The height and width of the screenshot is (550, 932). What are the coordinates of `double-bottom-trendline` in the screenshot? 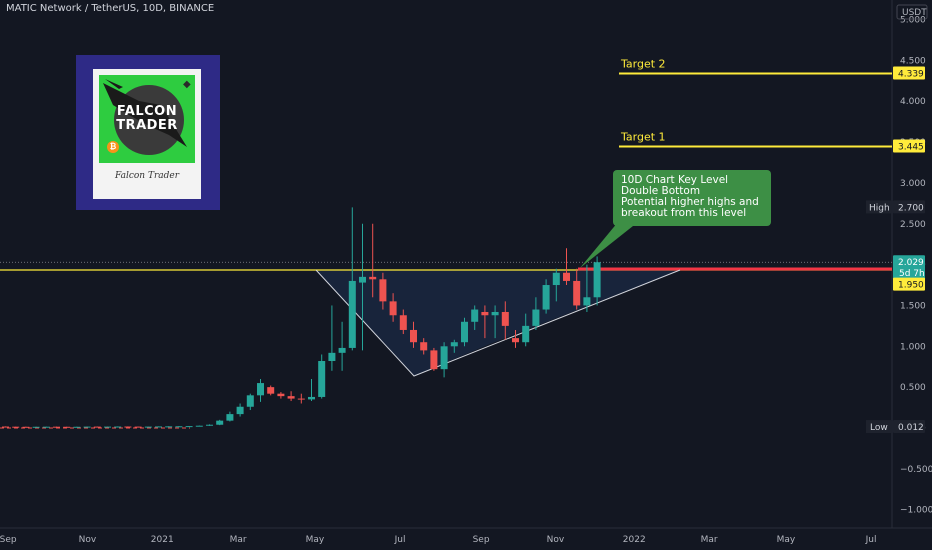 It's located at (498, 323).